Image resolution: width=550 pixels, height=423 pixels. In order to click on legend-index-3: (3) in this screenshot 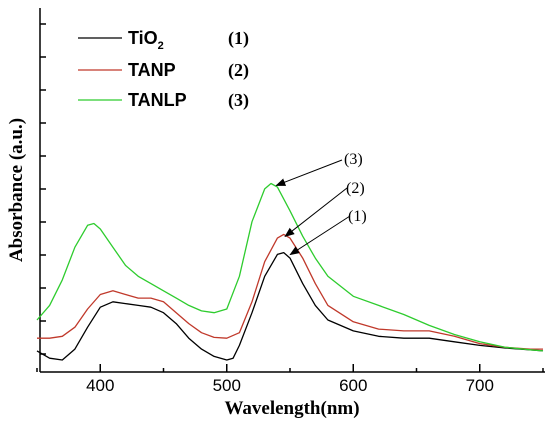, I will do `click(238, 100)`.